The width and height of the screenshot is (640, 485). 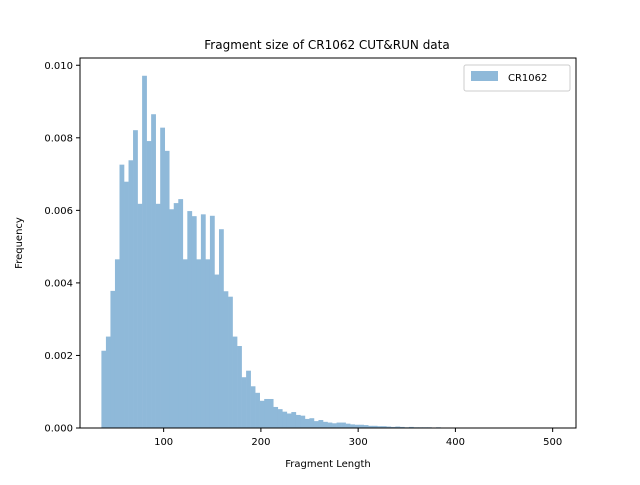 What do you see at coordinates (326, 45) in the screenshot?
I see `chart-title: Fragment size of CR1062 CUT&RUN data` at bounding box center [326, 45].